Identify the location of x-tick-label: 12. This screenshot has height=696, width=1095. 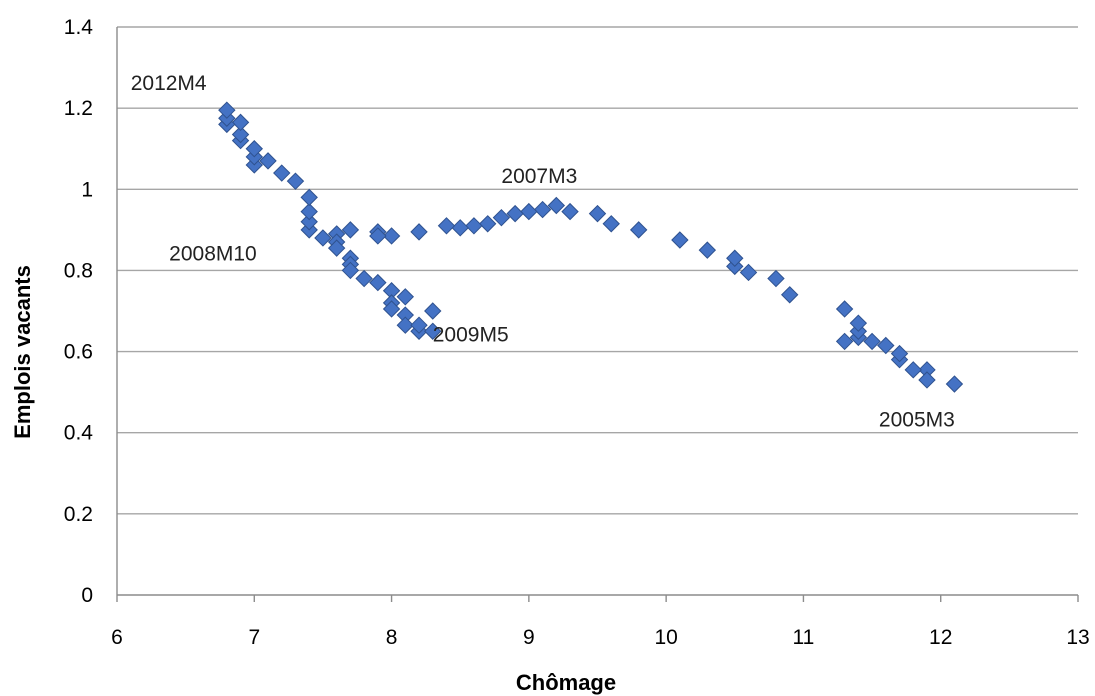
(940, 637).